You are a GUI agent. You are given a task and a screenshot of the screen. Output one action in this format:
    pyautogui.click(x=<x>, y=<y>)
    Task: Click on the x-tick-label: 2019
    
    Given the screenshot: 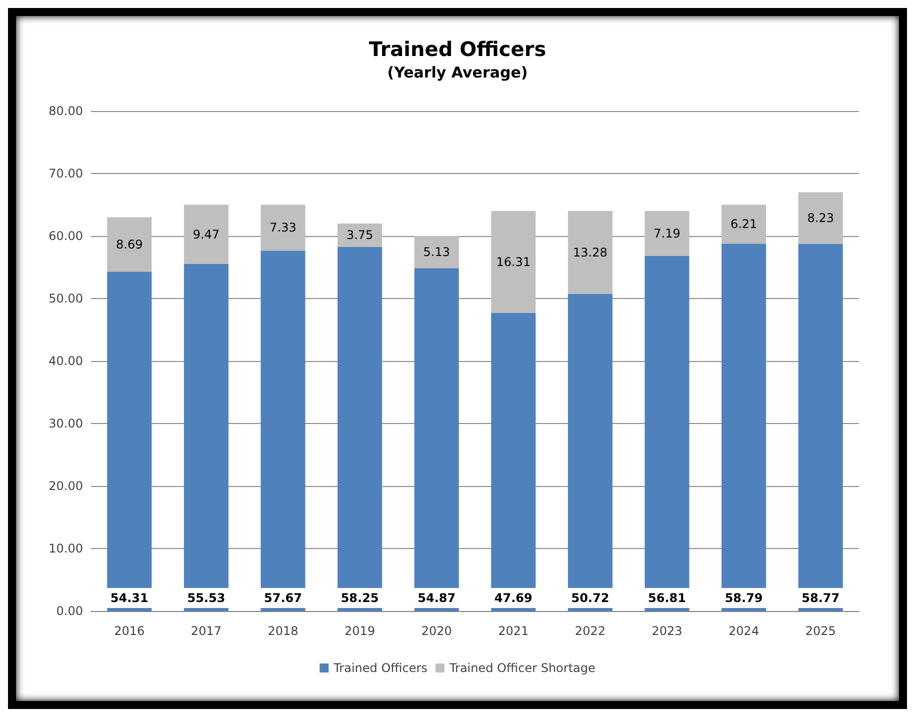 What is the action you would take?
    pyautogui.click(x=360, y=631)
    